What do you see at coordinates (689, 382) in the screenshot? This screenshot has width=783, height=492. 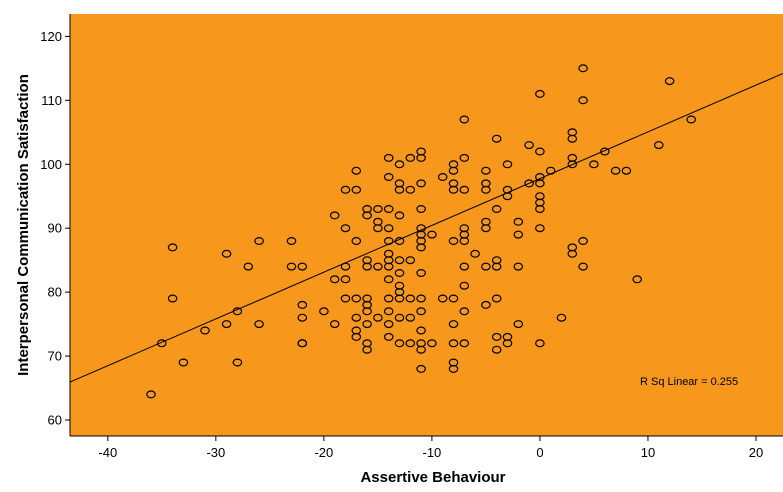 I see `r-squared-annotation: R Sq Linear = 0.255` at bounding box center [689, 382].